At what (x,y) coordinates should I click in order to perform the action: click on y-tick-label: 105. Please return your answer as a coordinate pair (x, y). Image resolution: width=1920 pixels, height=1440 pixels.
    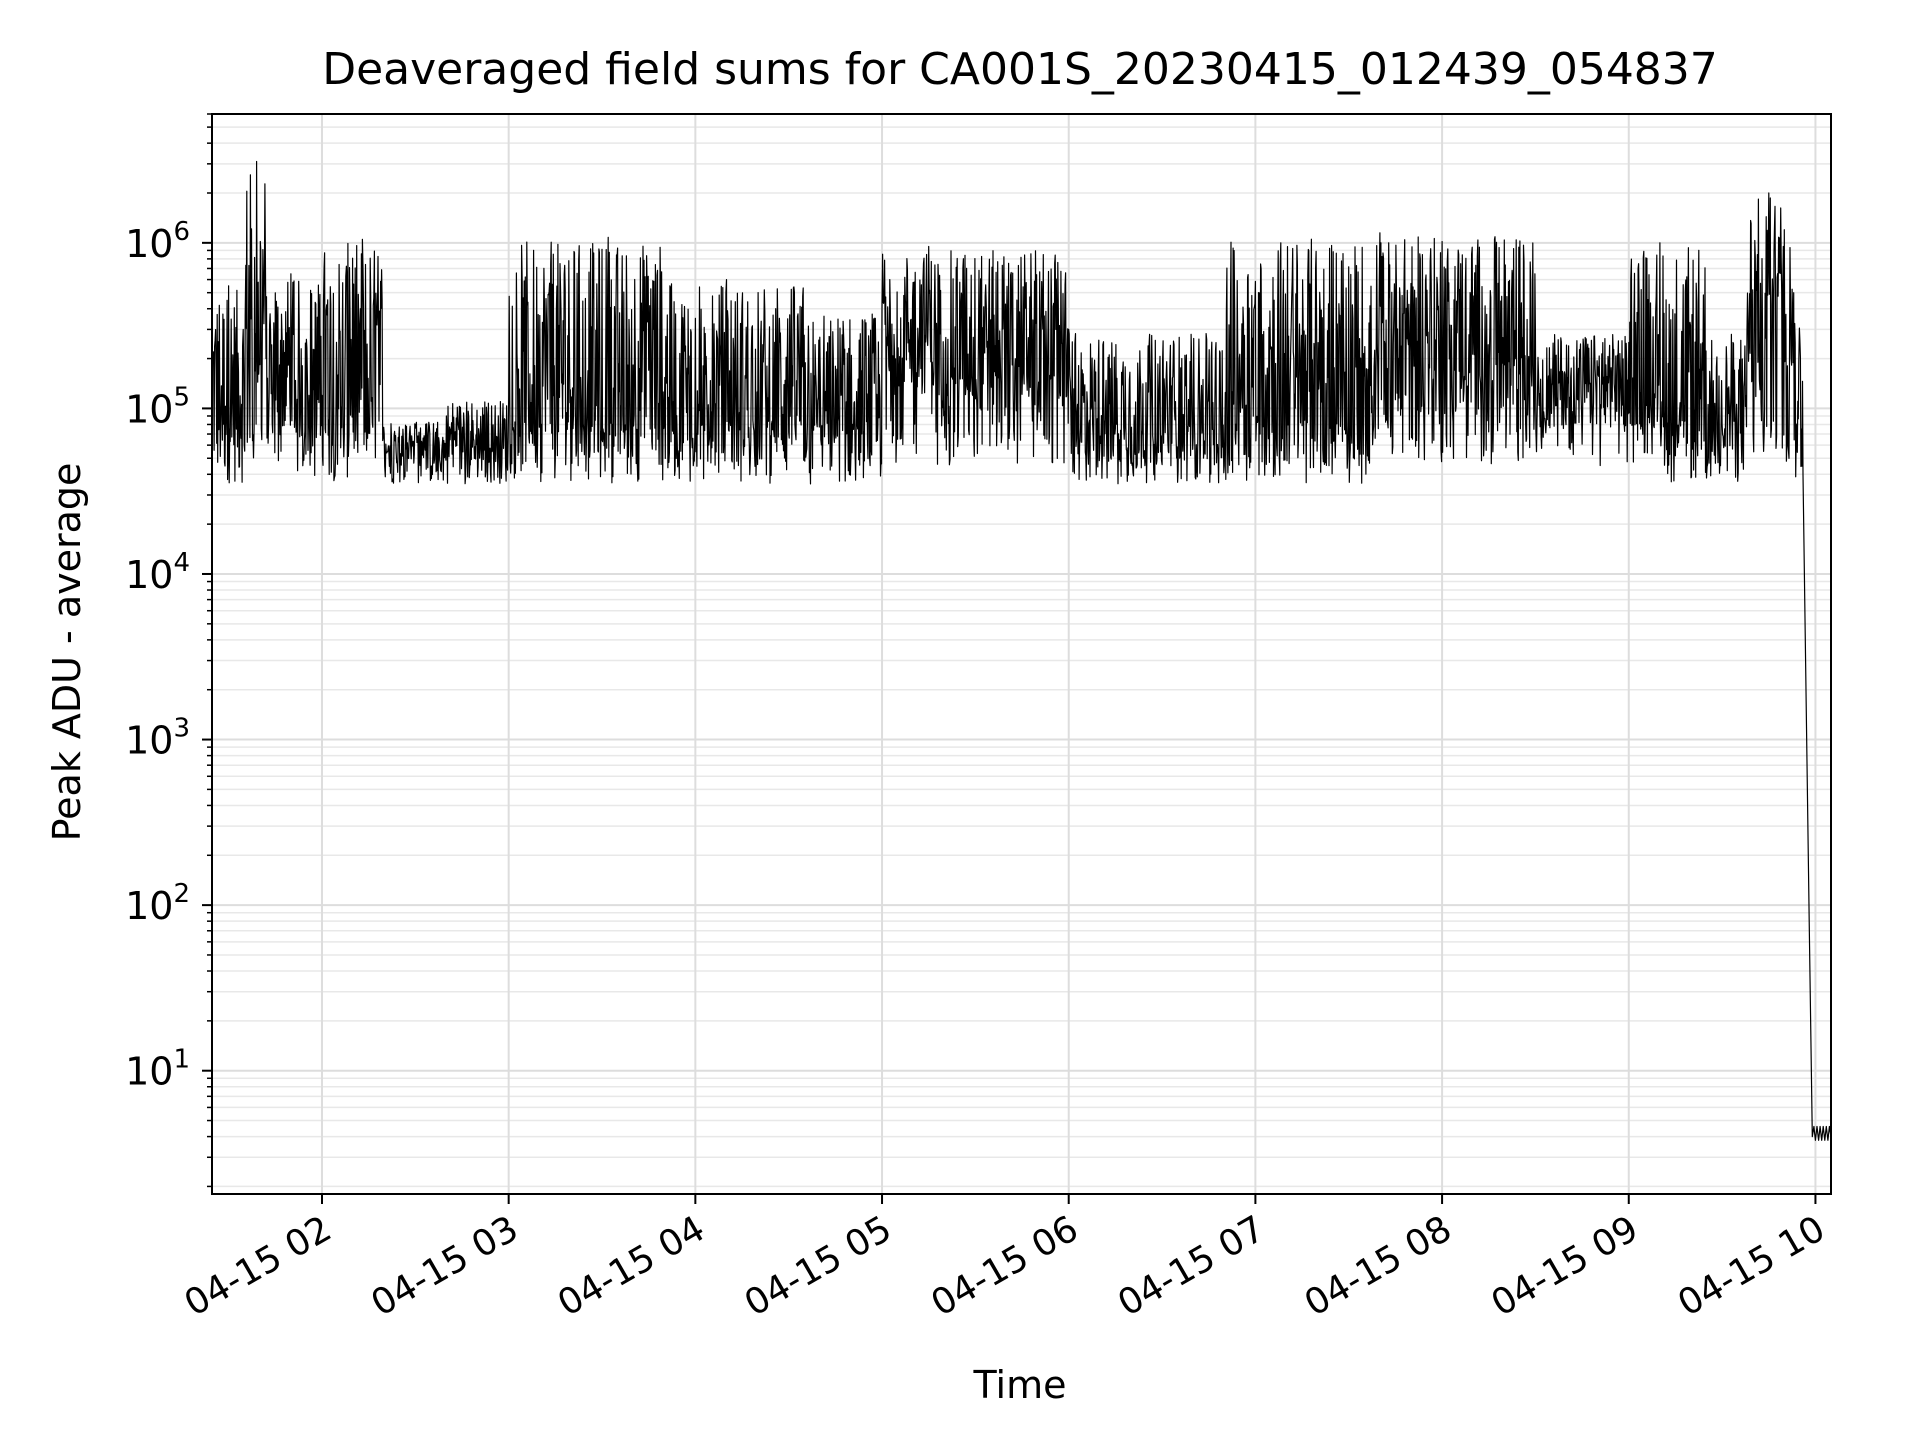
    Looking at the image, I should click on (157, 406).